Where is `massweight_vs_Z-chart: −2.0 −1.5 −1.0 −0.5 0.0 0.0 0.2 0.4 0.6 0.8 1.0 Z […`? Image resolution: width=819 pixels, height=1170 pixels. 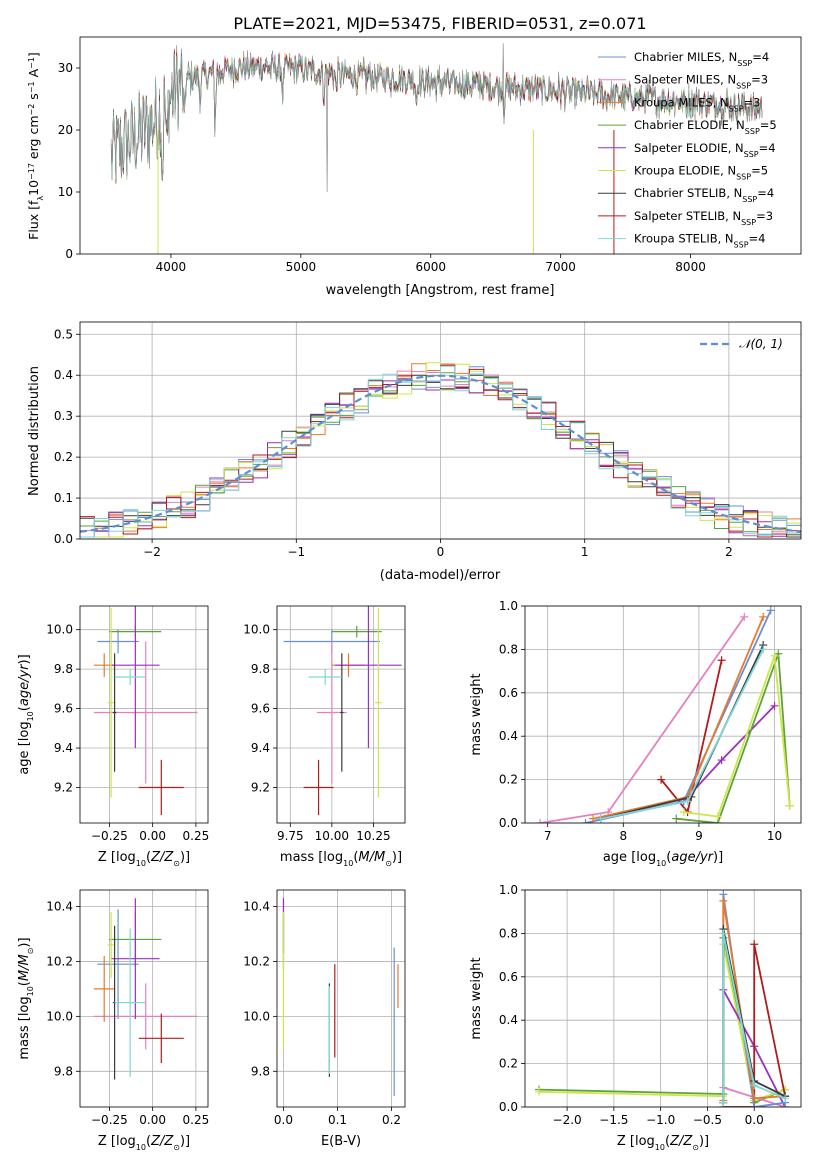 massweight_vs_Z-chart: −2.0 −1.5 −1.0 −0.5 0.0 0.0 0.2 0.4 0.6 0.8 1.0 Z [… is located at coordinates (635, 1017).